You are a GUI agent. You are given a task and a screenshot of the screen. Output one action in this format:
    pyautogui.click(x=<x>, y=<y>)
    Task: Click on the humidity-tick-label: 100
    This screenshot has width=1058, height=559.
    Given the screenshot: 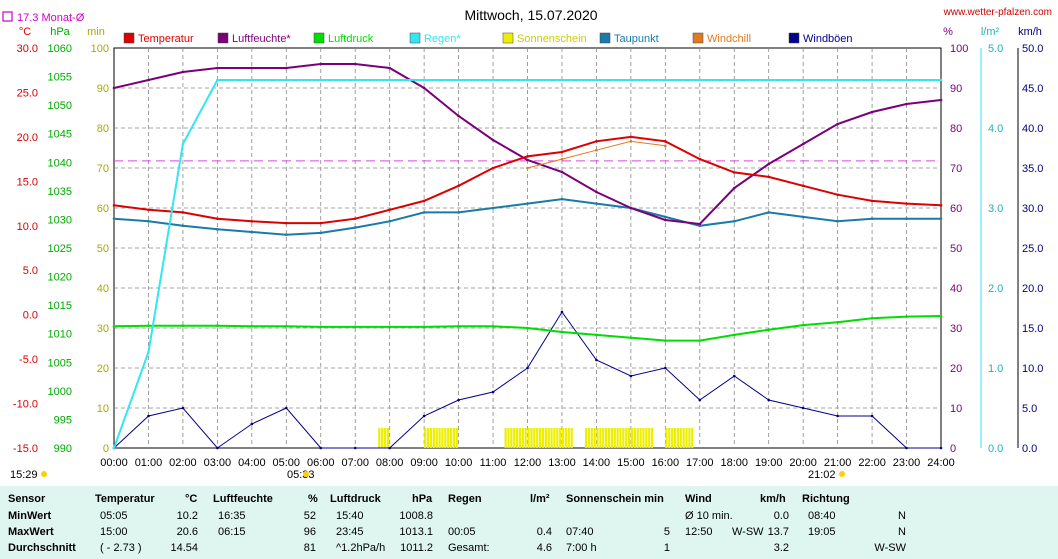 What is the action you would take?
    pyautogui.click(x=959, y=49)
    